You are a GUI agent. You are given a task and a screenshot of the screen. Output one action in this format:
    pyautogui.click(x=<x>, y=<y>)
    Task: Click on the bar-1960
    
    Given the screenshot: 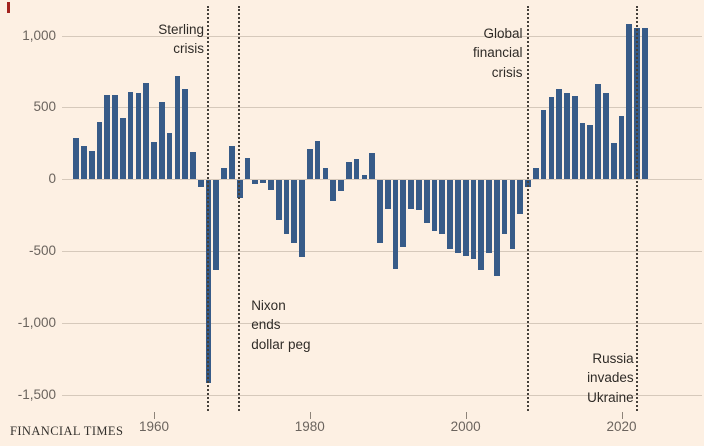 What is the action you would take?
    pyautogui.click(x=154, y=160)
    